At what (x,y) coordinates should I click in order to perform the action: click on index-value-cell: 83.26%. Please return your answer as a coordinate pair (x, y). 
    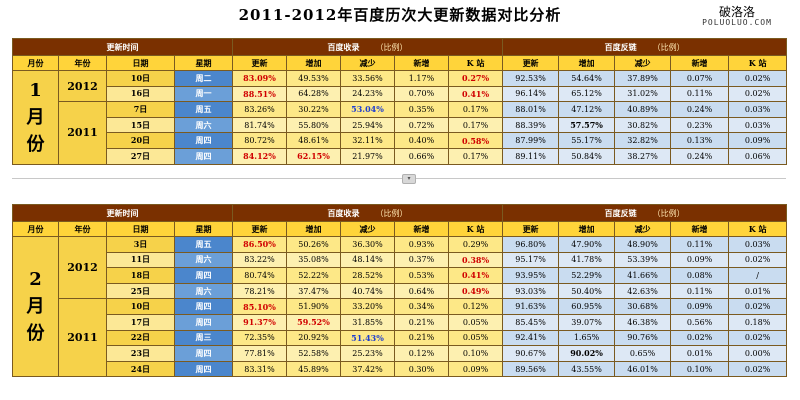
    Looking at the image, I should click on (259, 109).